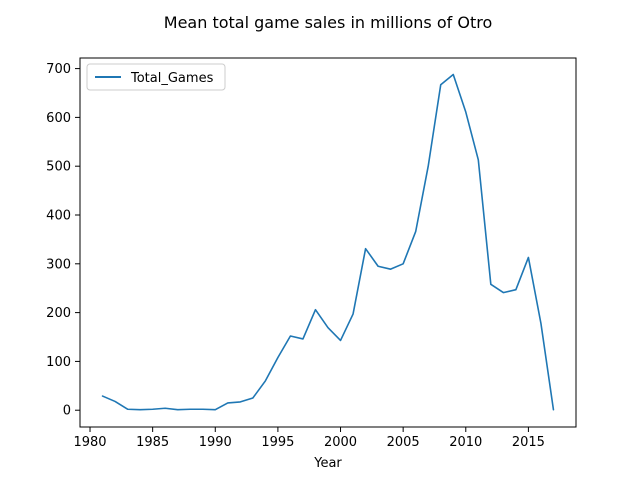  Describe the element at coordinates (58, 215) in the screenshot. I see `y-tick-label-400: 400` at that location.